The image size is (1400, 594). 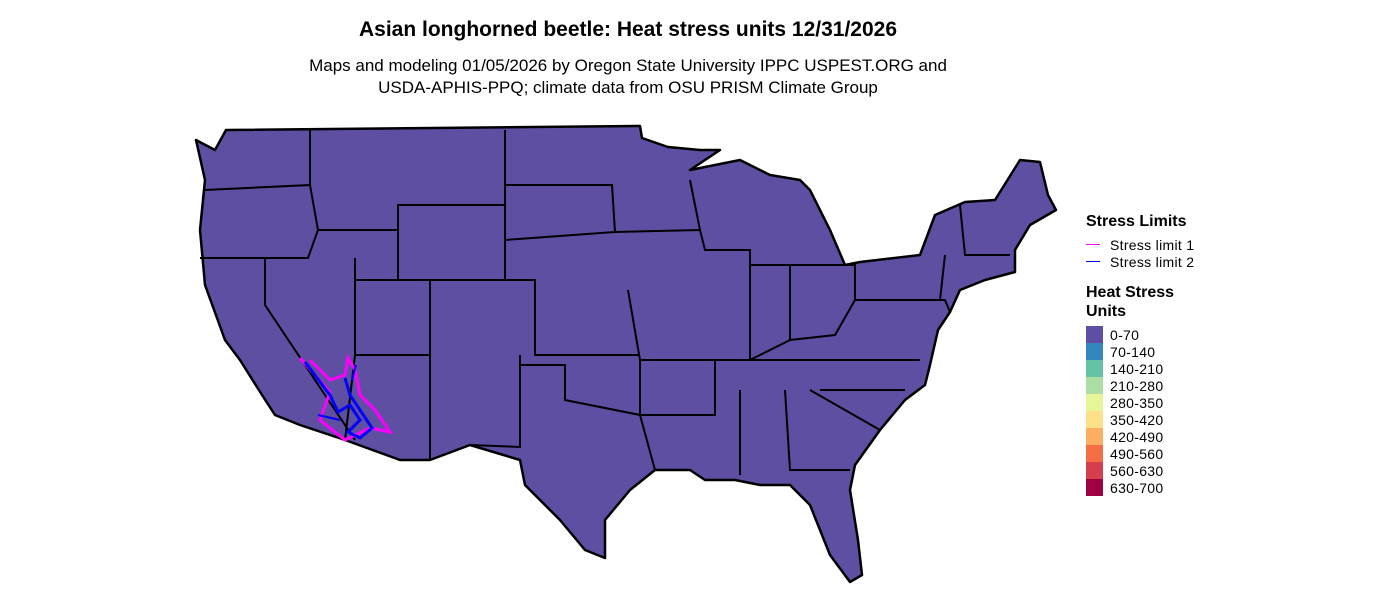 I want to click on legend-item: 420-490, so click(x=1146, y=436).